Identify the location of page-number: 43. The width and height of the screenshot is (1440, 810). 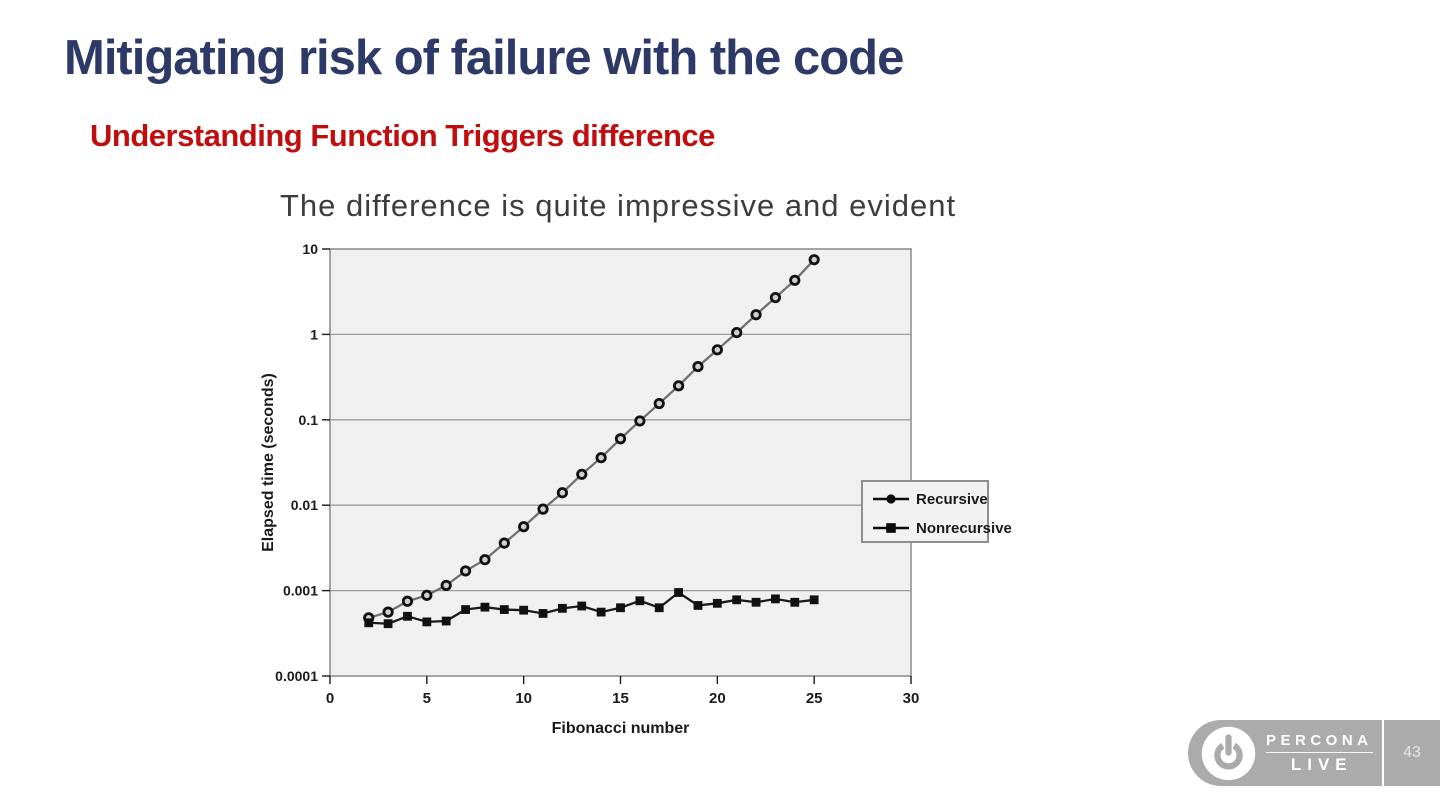
(1412, 753).